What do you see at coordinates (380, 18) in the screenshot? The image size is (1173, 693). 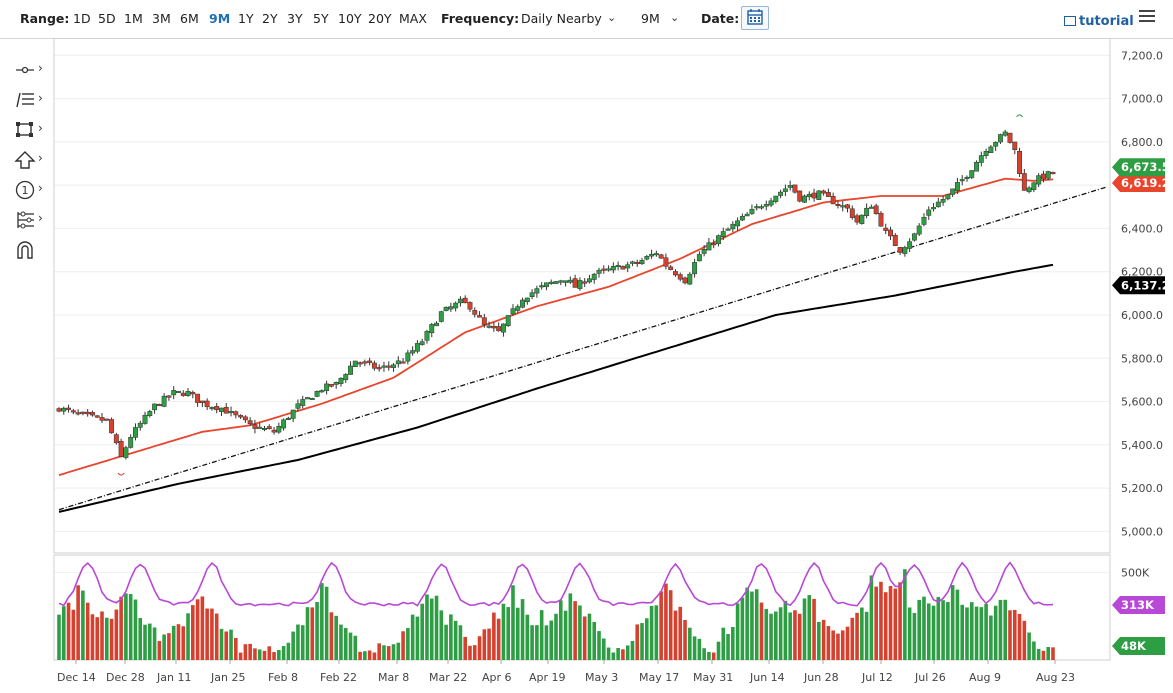 I see `range-20y: 20Y` at bounding box center [380, 18].